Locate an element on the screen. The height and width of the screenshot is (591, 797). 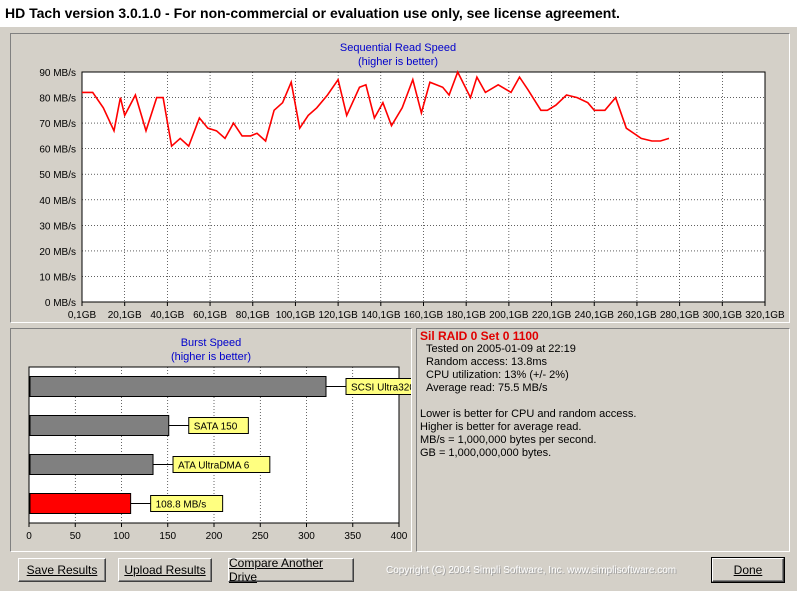
note-gb: GB = 1,000,000,000 bytes. is located at coordinates (486, 453).